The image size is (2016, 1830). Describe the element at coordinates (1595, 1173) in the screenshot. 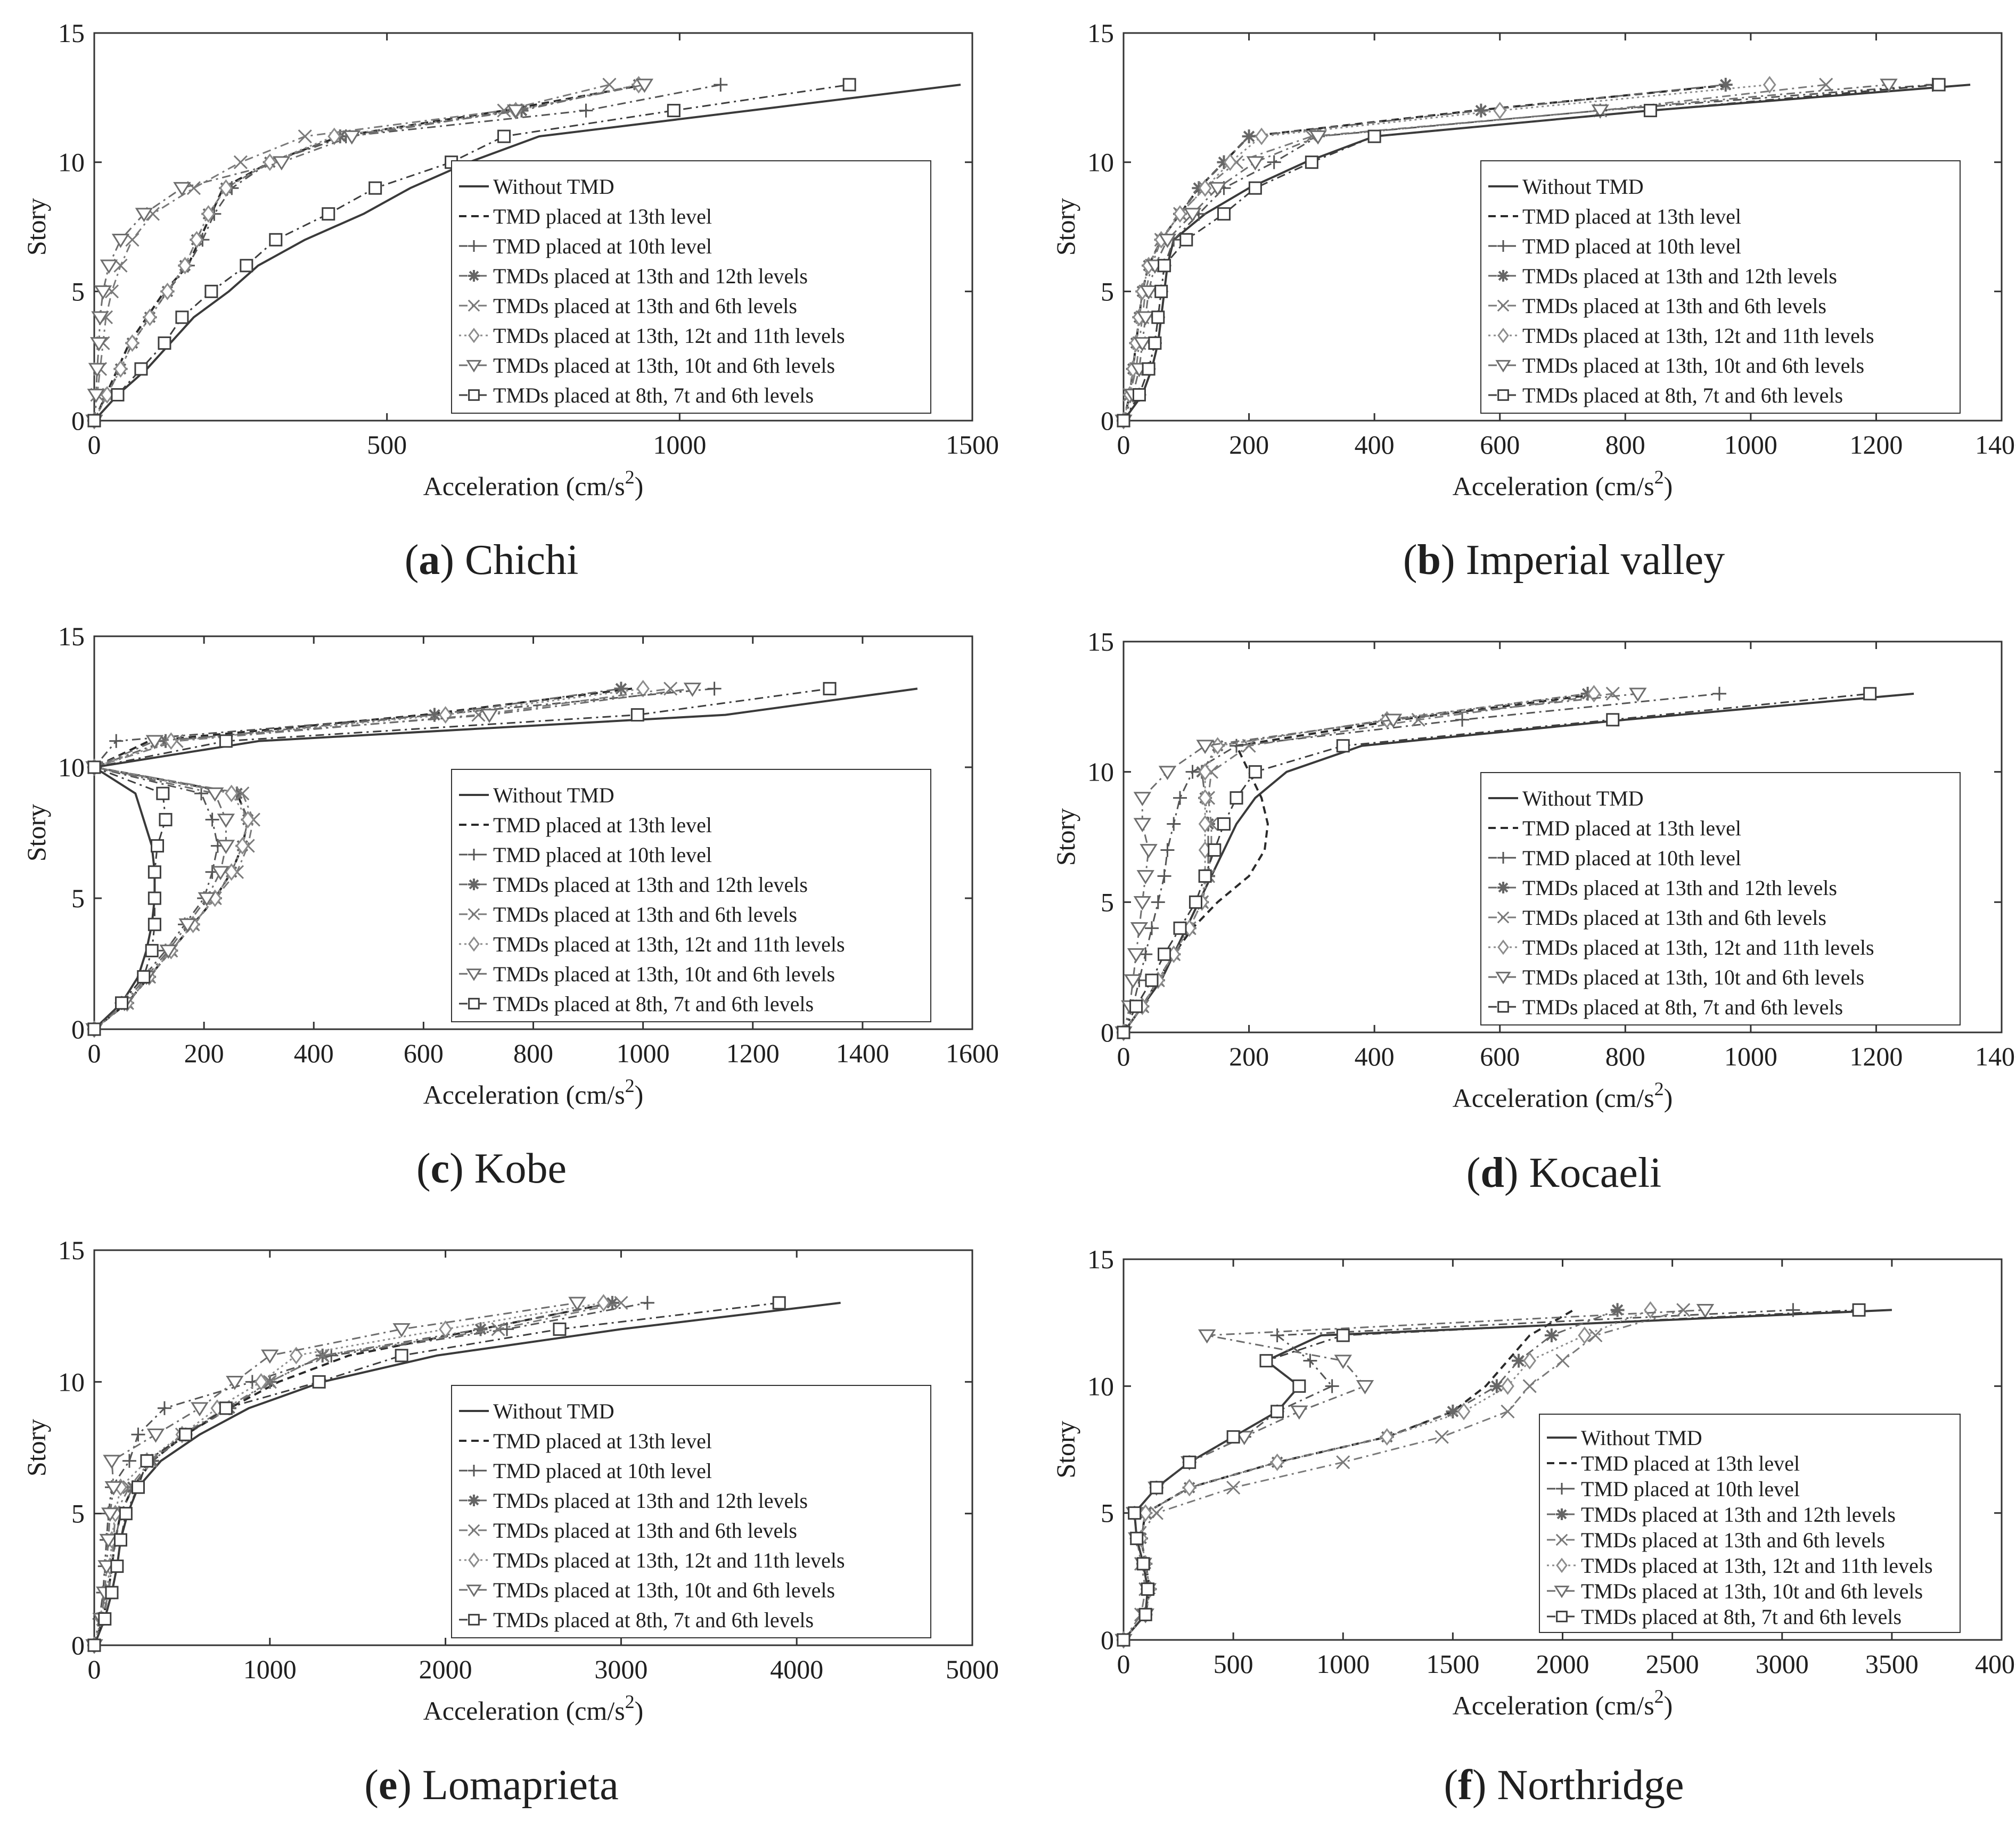

I see `caption-text: Kocaeli` at that location.